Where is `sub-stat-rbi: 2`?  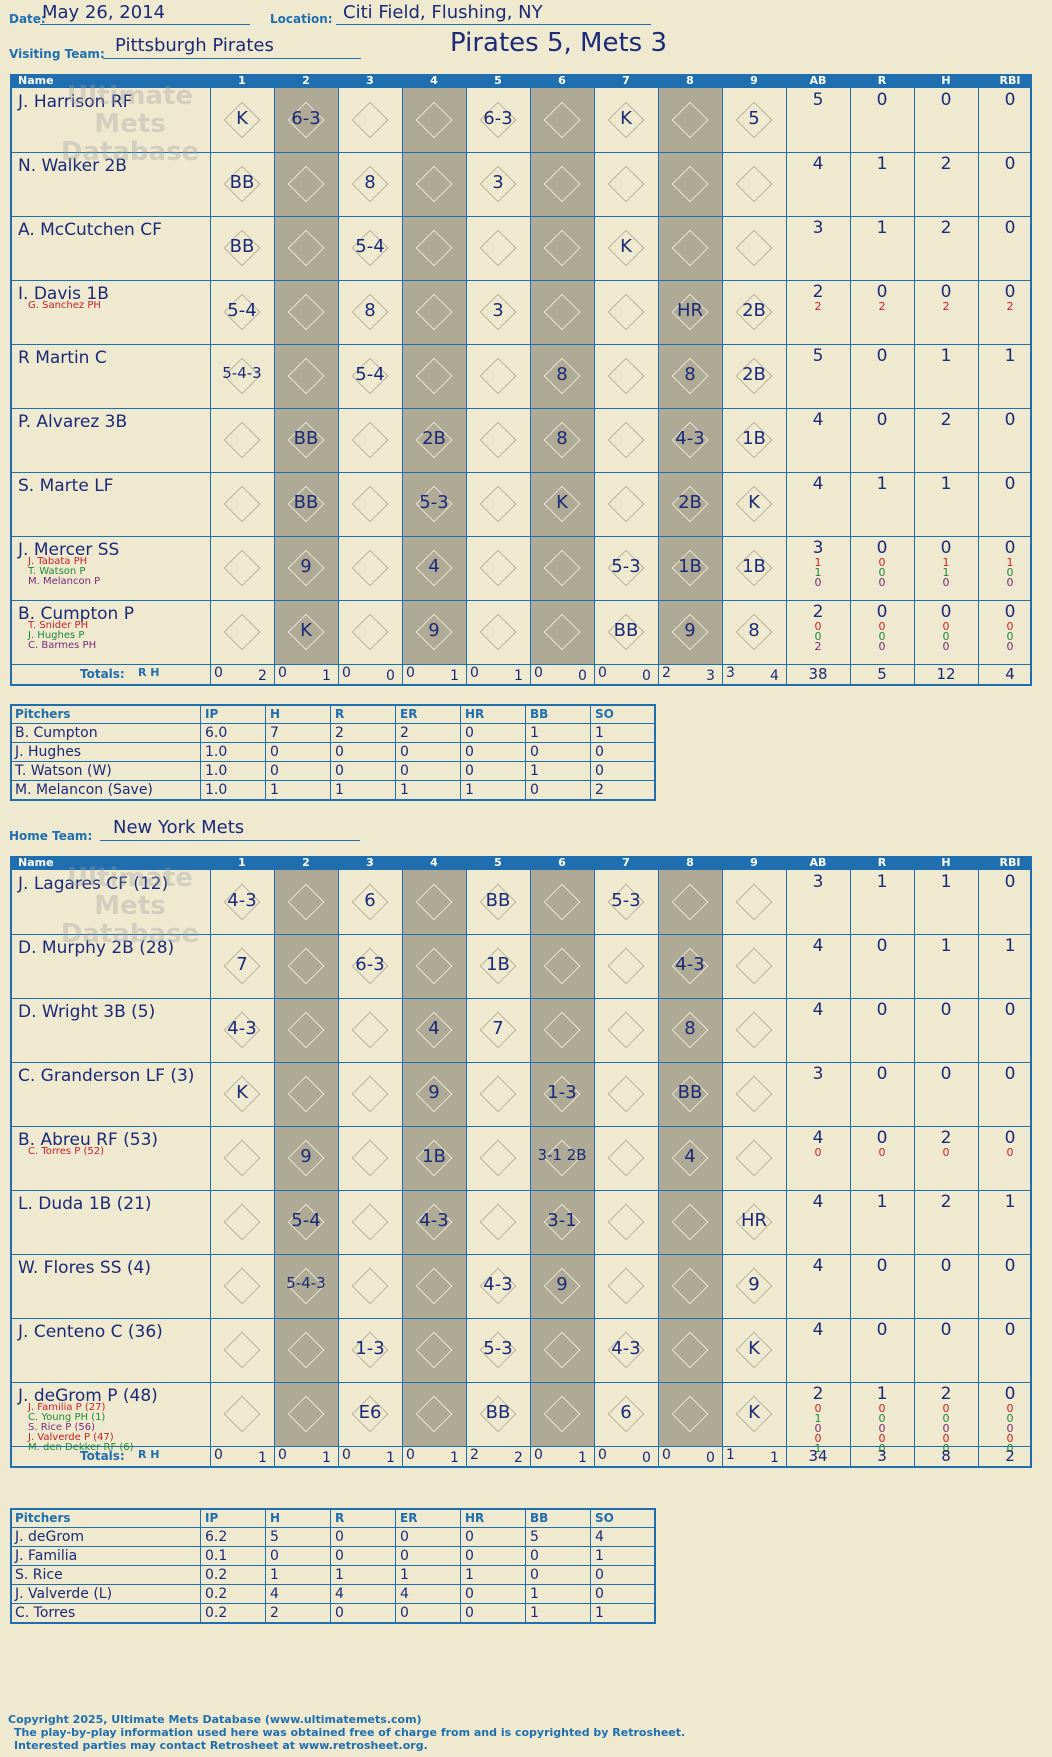 sub-stat-rbi: 2 is located at coordinates (1010, 306).